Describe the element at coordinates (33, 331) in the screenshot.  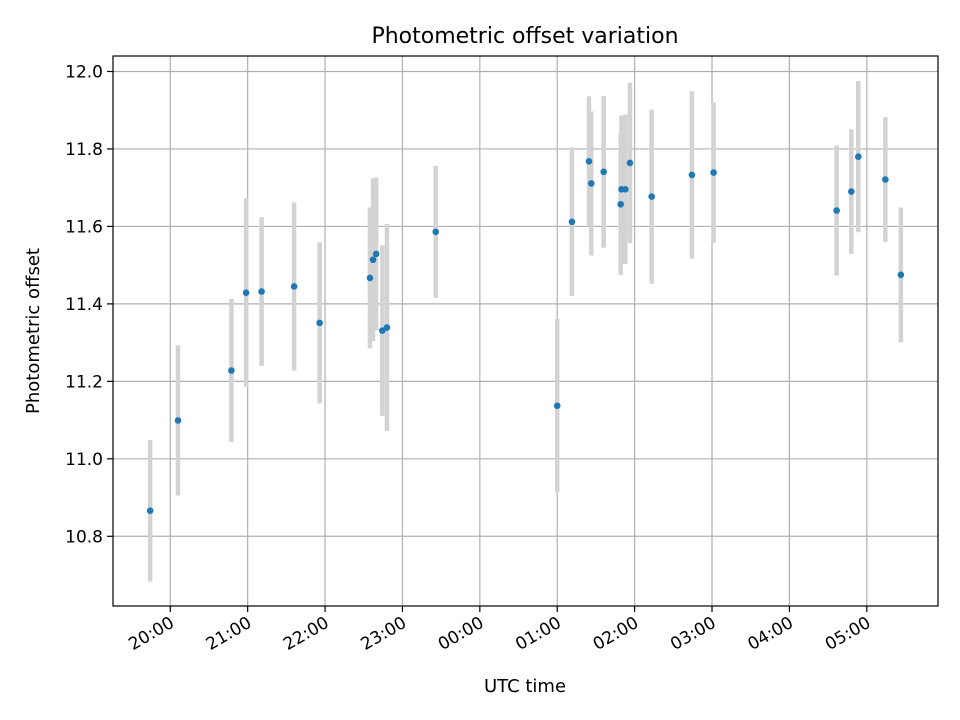
I see `y-axis-label: Photometric offset` at that location.